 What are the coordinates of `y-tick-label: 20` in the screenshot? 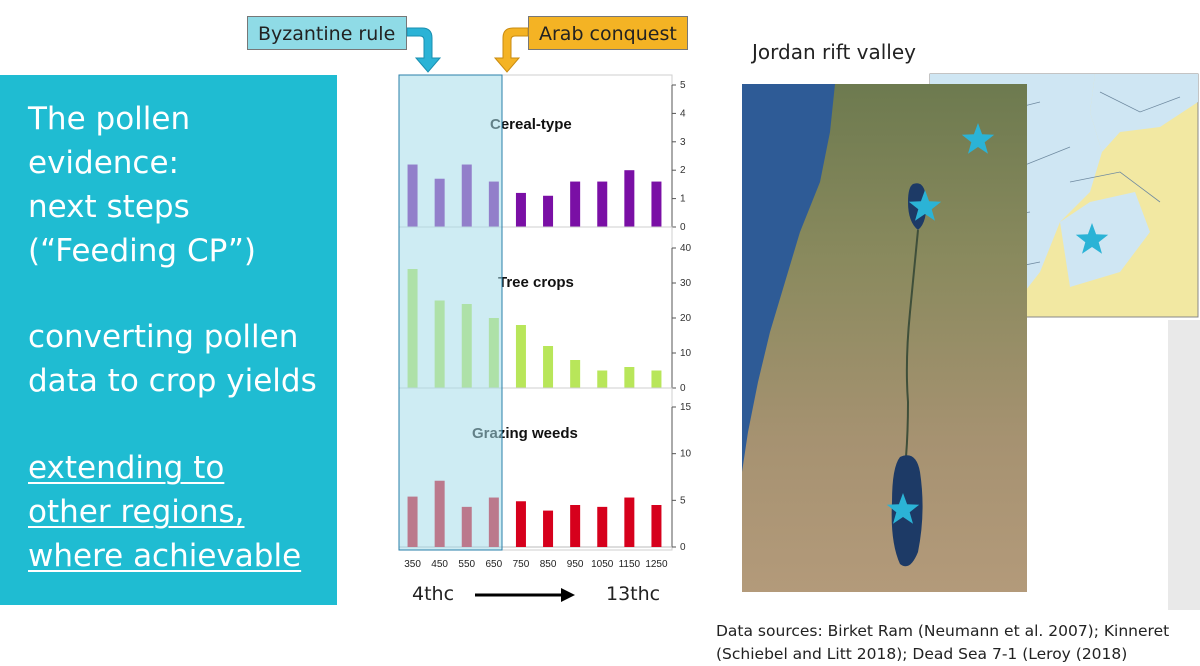 It's located at (686, 318).